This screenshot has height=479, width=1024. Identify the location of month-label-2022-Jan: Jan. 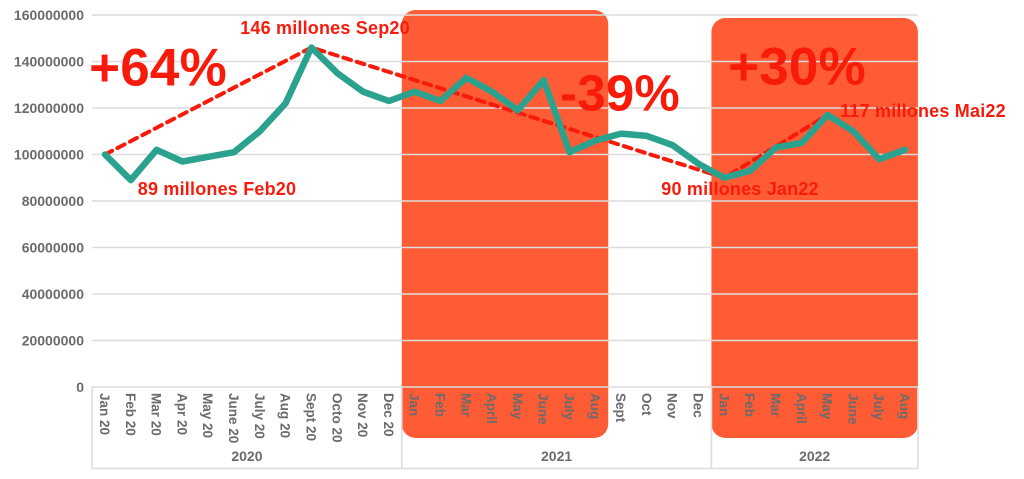
(723, 404).